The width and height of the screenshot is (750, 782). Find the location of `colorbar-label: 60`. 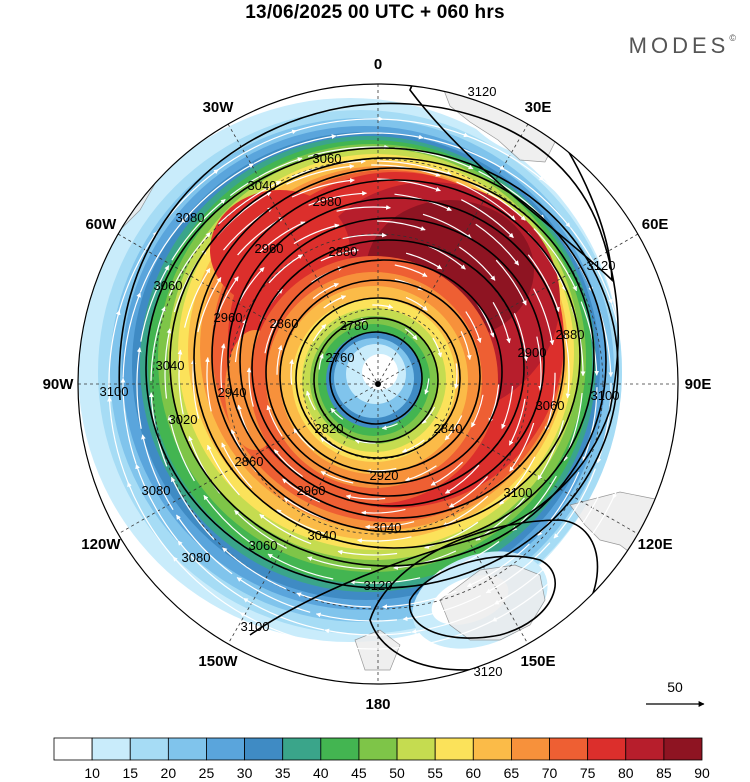

colorbar-label: 60 is located at coordinates (474, 773).